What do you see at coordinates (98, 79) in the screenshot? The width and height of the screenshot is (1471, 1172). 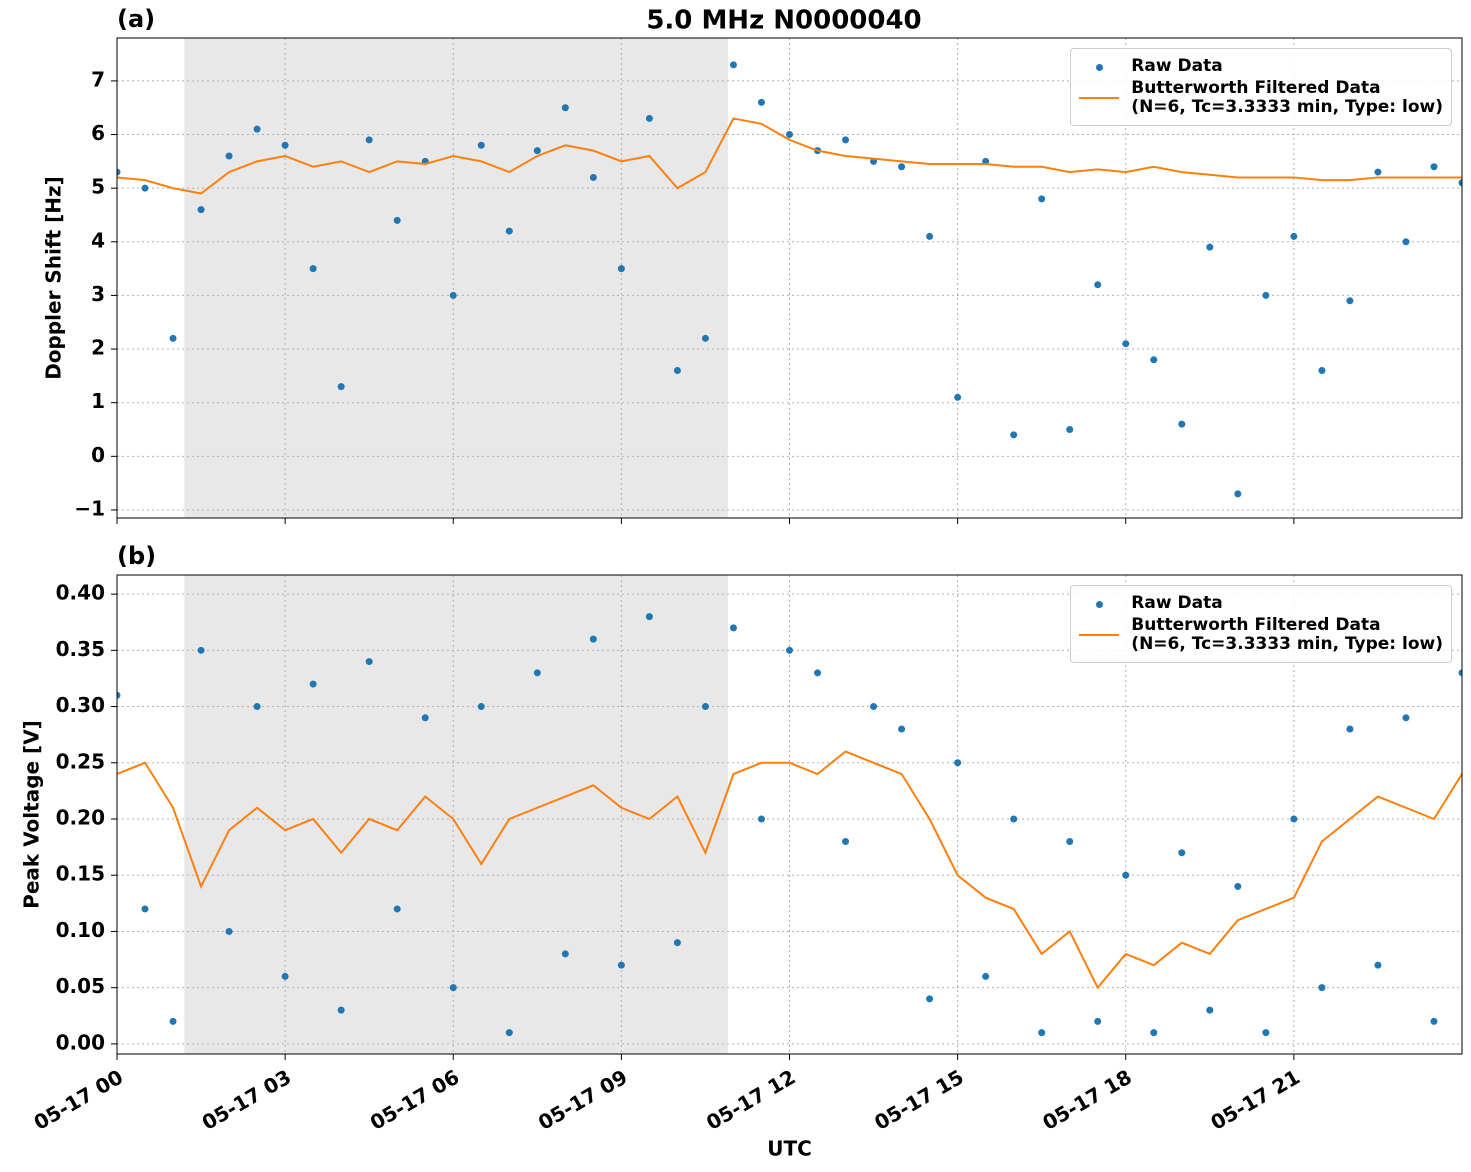 I see `y-tick-label: 7` at bounding box center [98, 79].